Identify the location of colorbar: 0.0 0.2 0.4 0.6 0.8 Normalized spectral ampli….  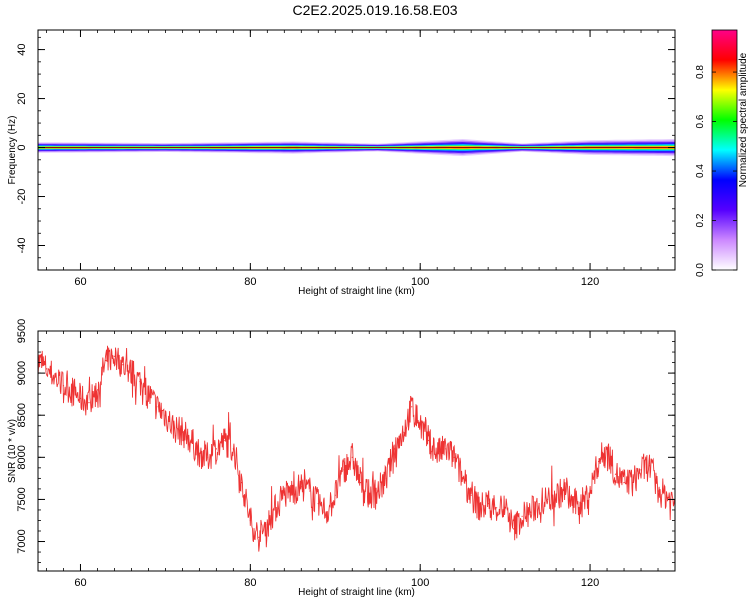
(722, 153).